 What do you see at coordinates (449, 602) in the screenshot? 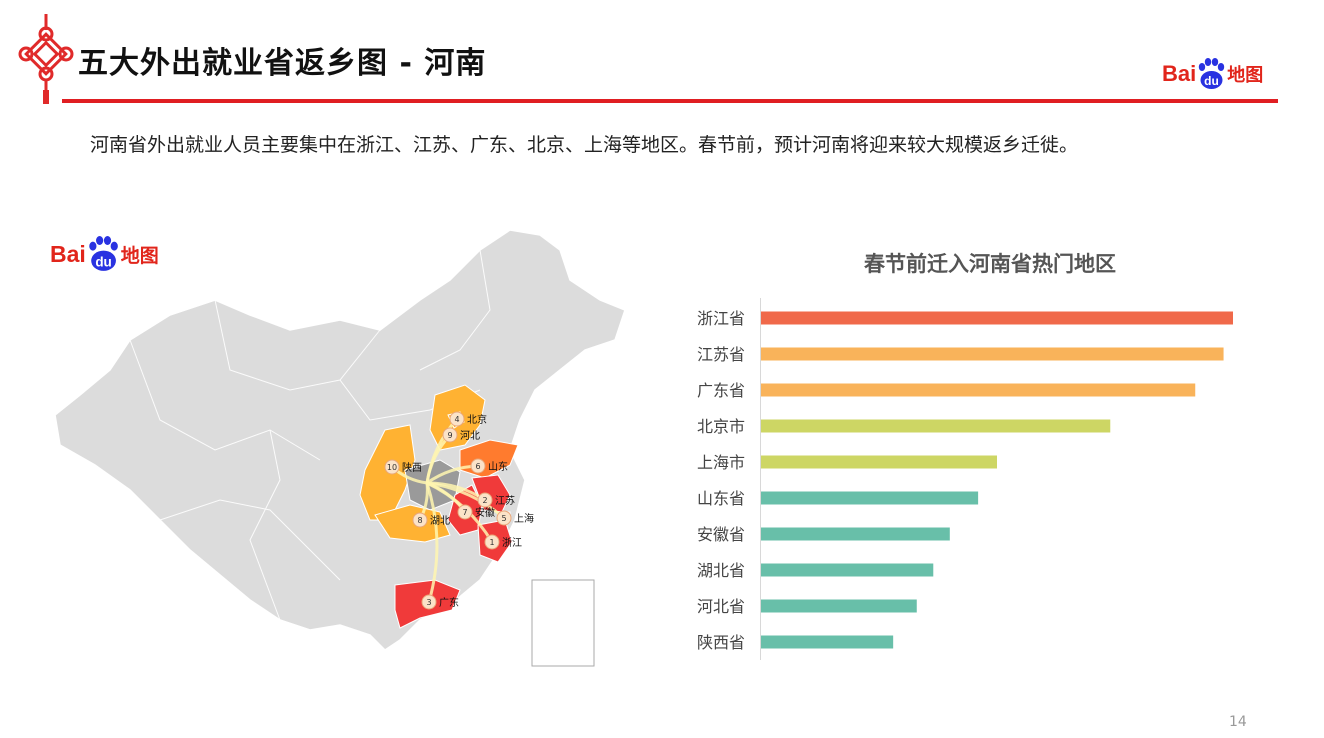
I see `marker-name: 广东` at bounding box center [449, 602].